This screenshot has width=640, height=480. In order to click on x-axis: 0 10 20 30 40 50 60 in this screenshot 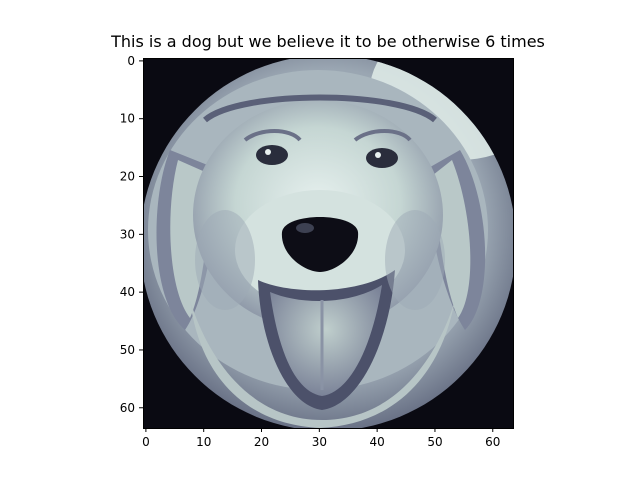, I will do `click(321, 438)`.